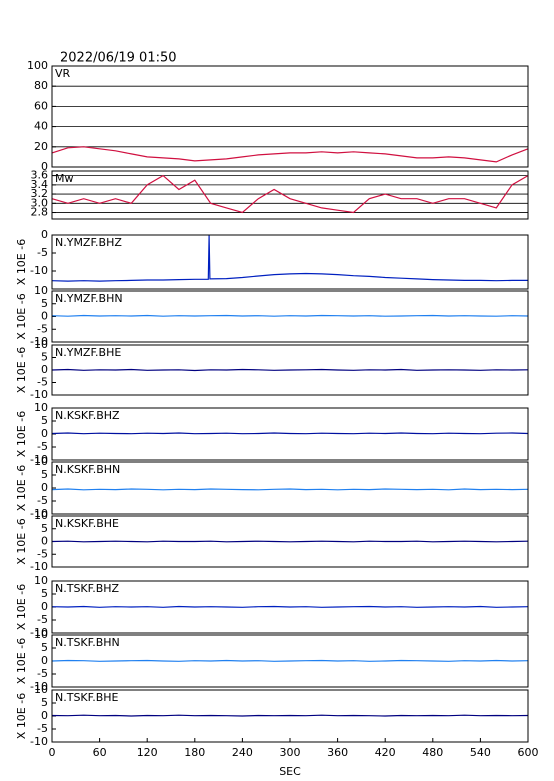 The height and width of the screenshot is (781, 554). Describe the element at coordinates (52, 752) in the screenshot. I see `x-tick-label: 0` at that location.